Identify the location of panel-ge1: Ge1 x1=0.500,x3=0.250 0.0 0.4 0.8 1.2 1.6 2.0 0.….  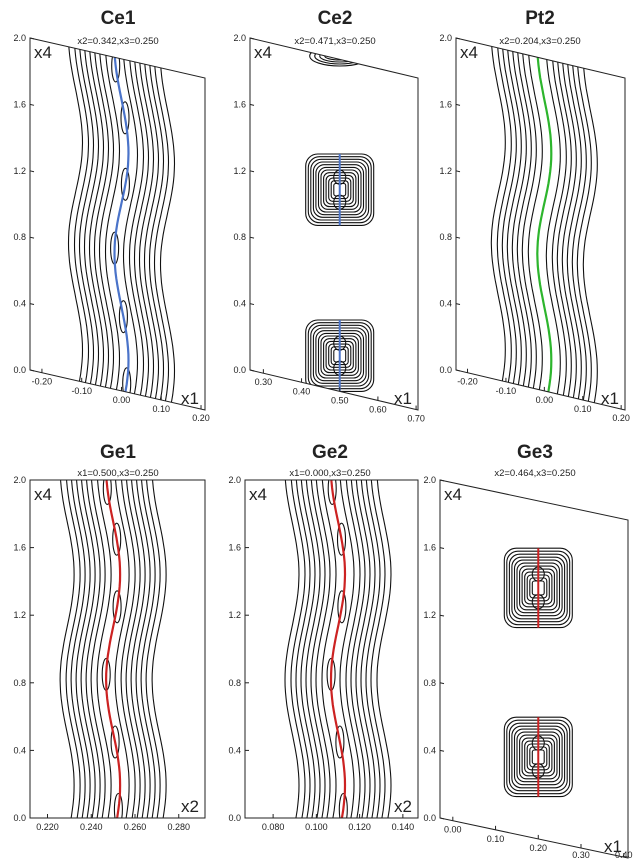
(109, 637).